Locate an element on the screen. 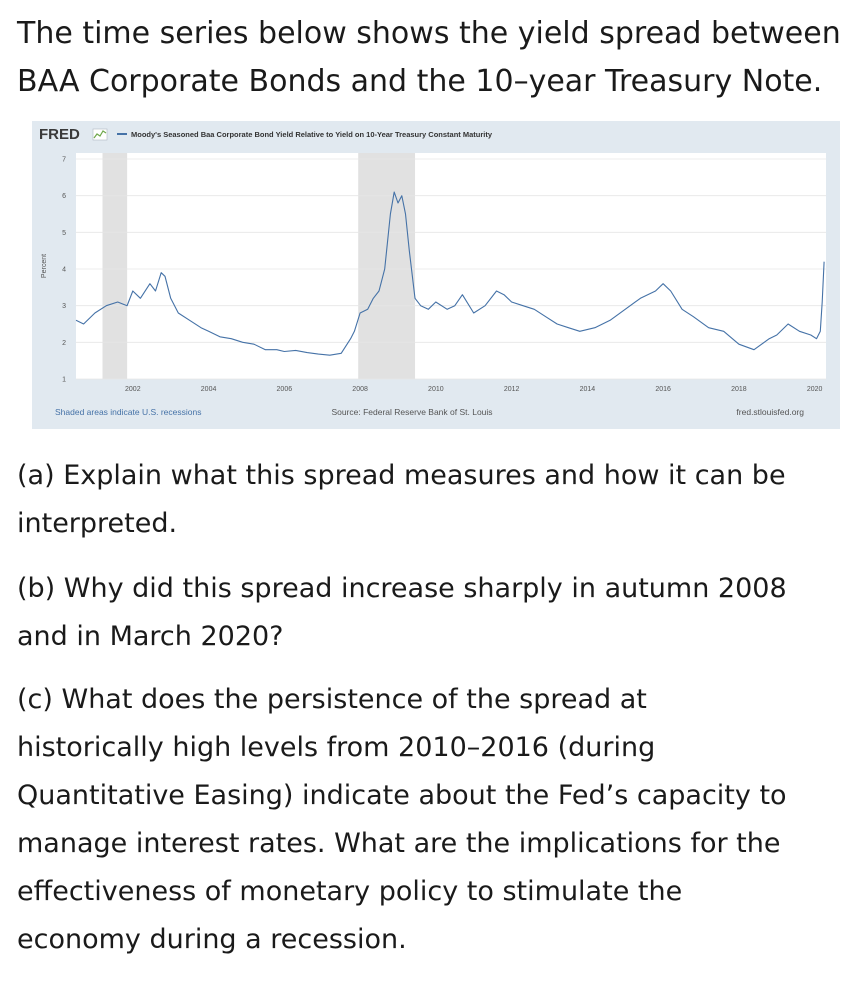 Image resolution: width=862 pixels, height=982 pixels. y-tick-label: 6 is located at coordinates (64, 196).